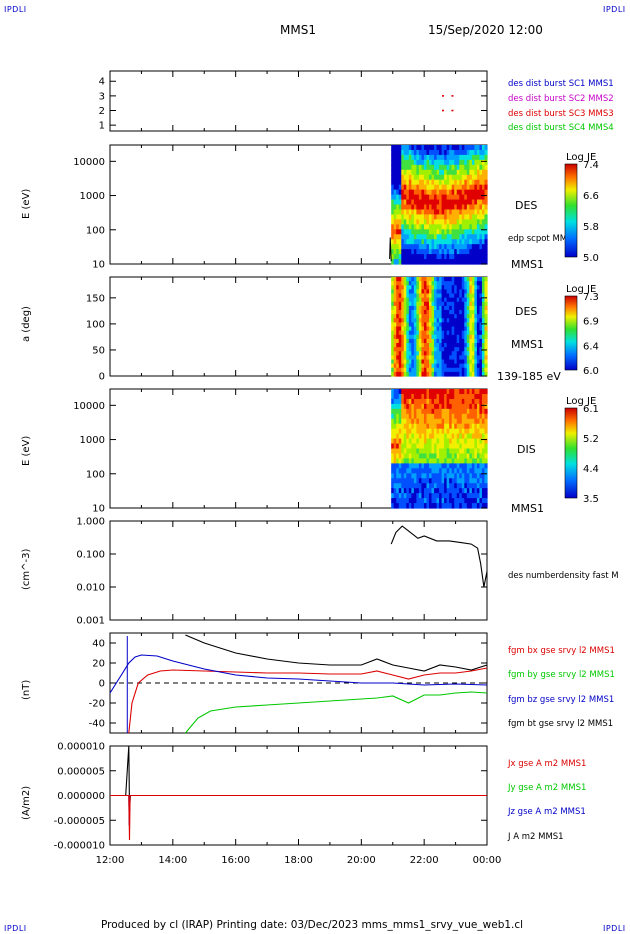 This screenshot has height=934, width=630. What do you see at coordinates (526, 311) in the screenshot?
I see `des-pitch-species-label: DES` at bounding box center [526, 311].